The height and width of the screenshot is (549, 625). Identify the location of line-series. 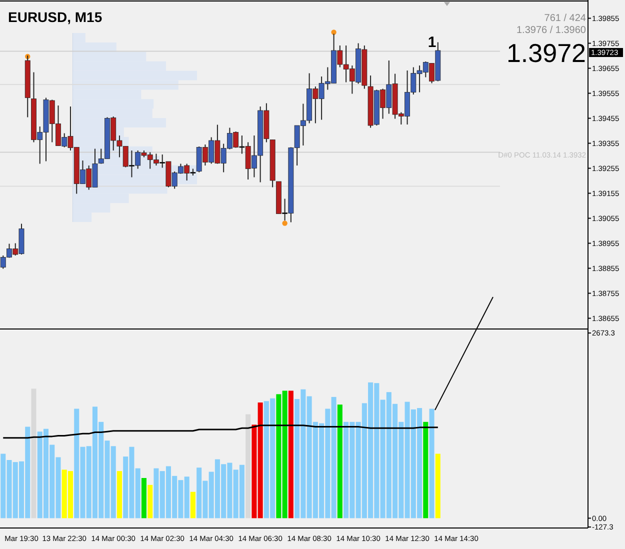
(220, 431).